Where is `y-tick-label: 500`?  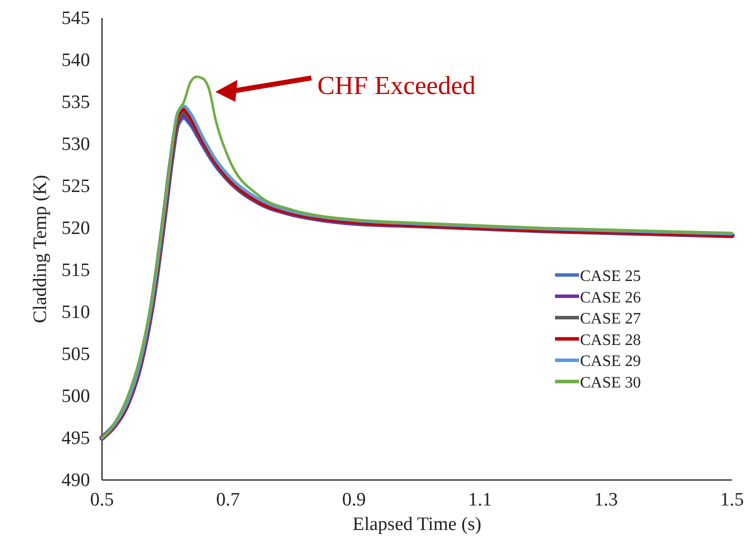 y-tick-label: 500 is located at coordinates (76, 397).